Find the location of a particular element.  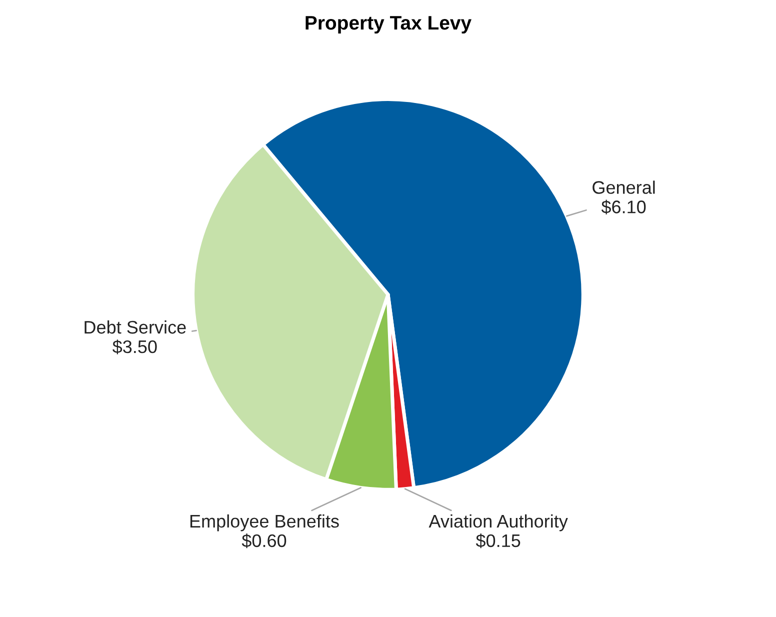

slice-label: Employee Benefits is located at coordinates (264, 523).